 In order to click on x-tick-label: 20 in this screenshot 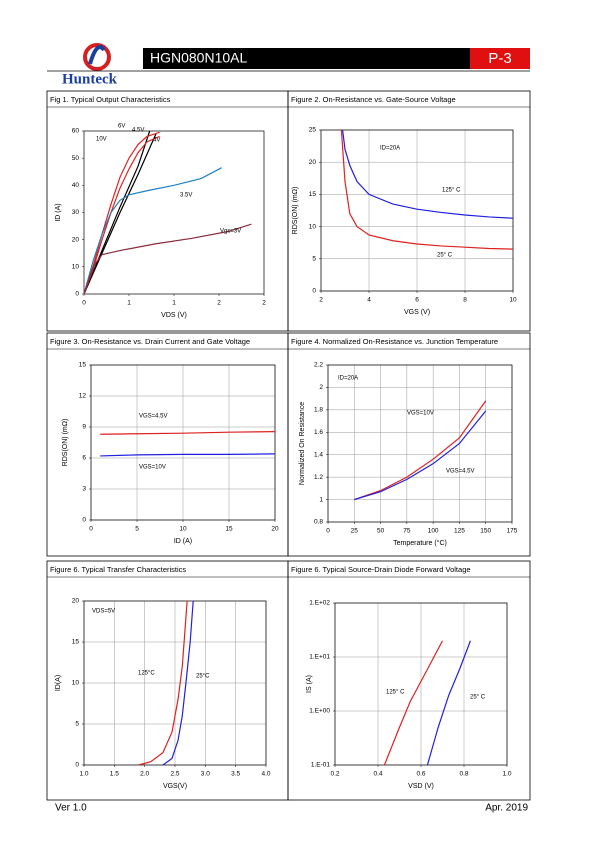, I will do `click(275, 529)`.